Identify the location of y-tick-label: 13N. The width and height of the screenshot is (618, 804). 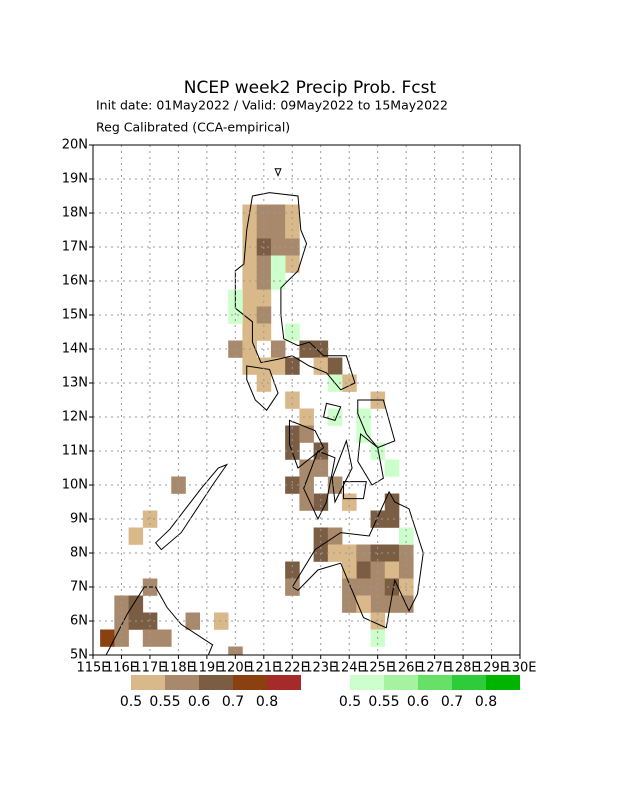
(75, 383).